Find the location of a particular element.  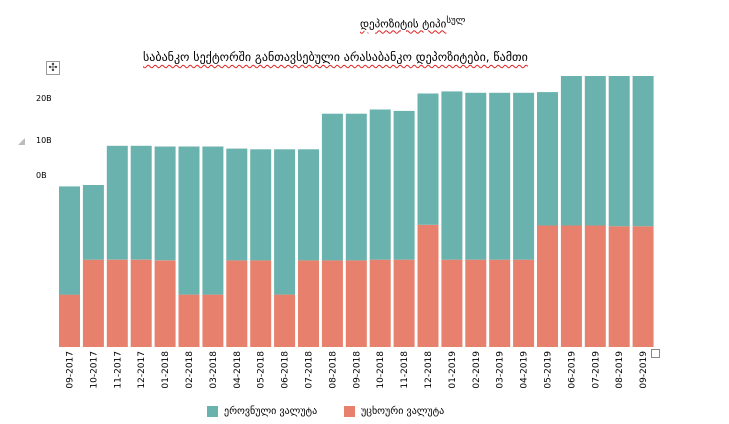

x-tick-label: 07-2019 is located at coordinates (596, 370).